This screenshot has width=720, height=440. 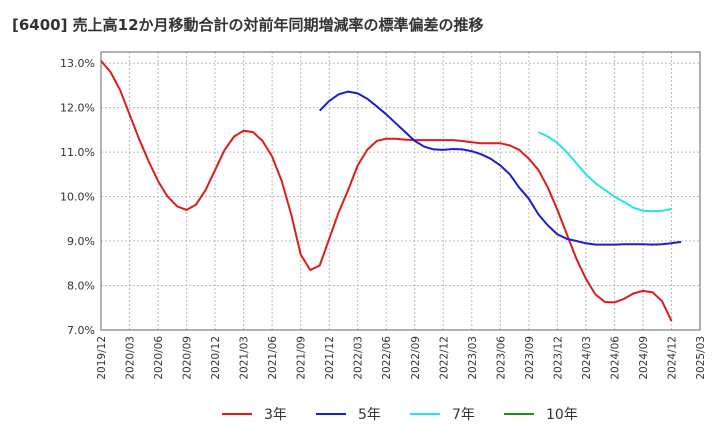 I want to click on x-tick-label: 2020/03, so click(x=131, y=358).